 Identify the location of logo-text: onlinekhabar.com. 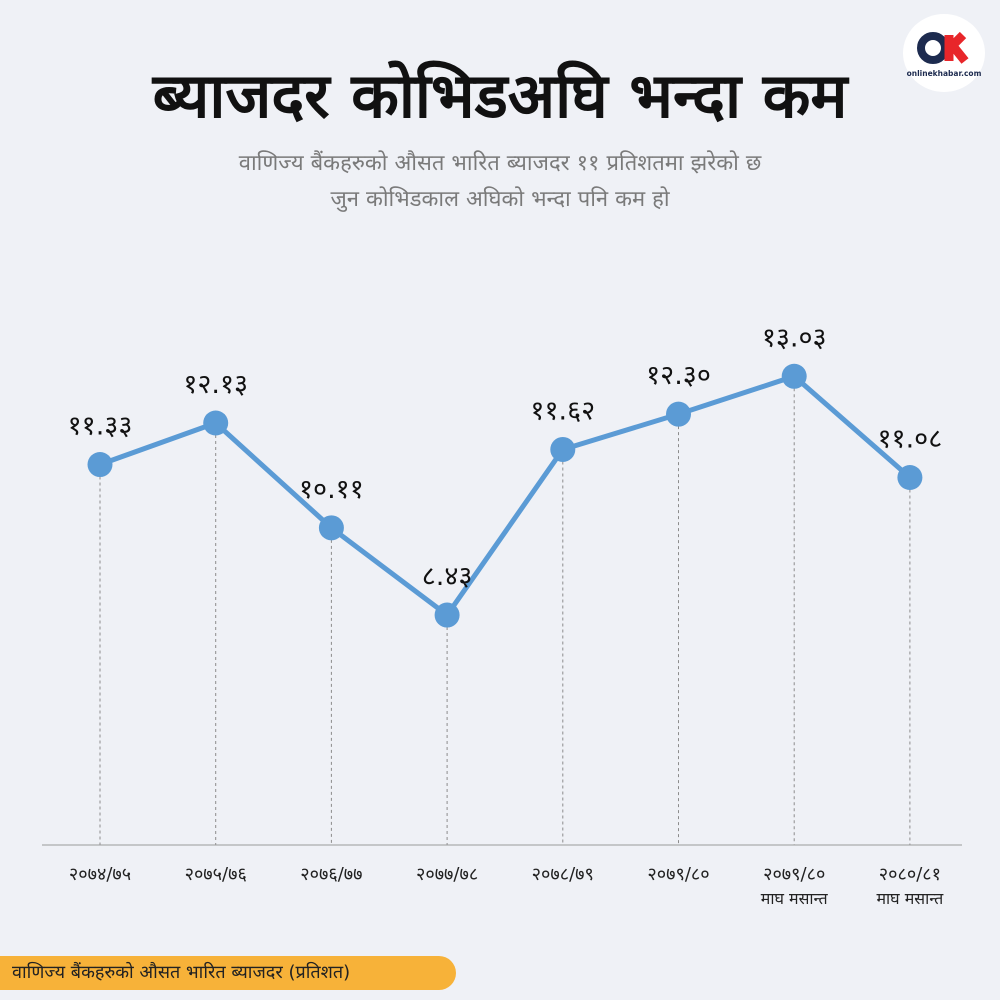
(944, 73).